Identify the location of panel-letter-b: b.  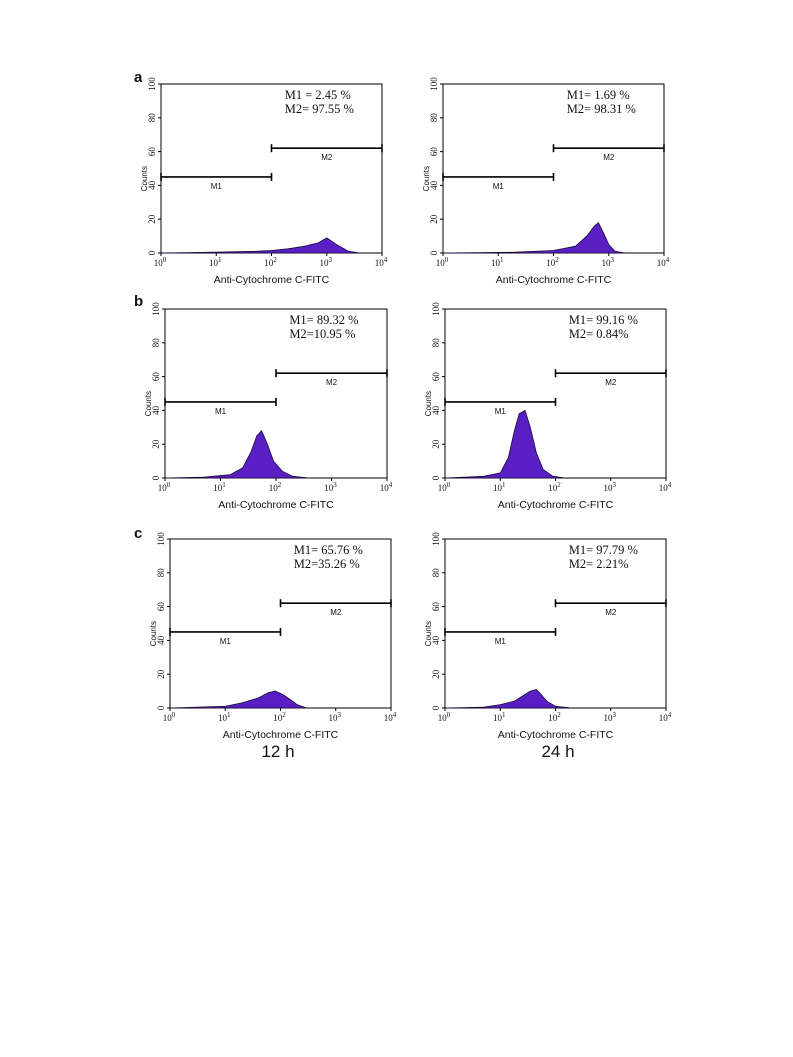
(138, 301).